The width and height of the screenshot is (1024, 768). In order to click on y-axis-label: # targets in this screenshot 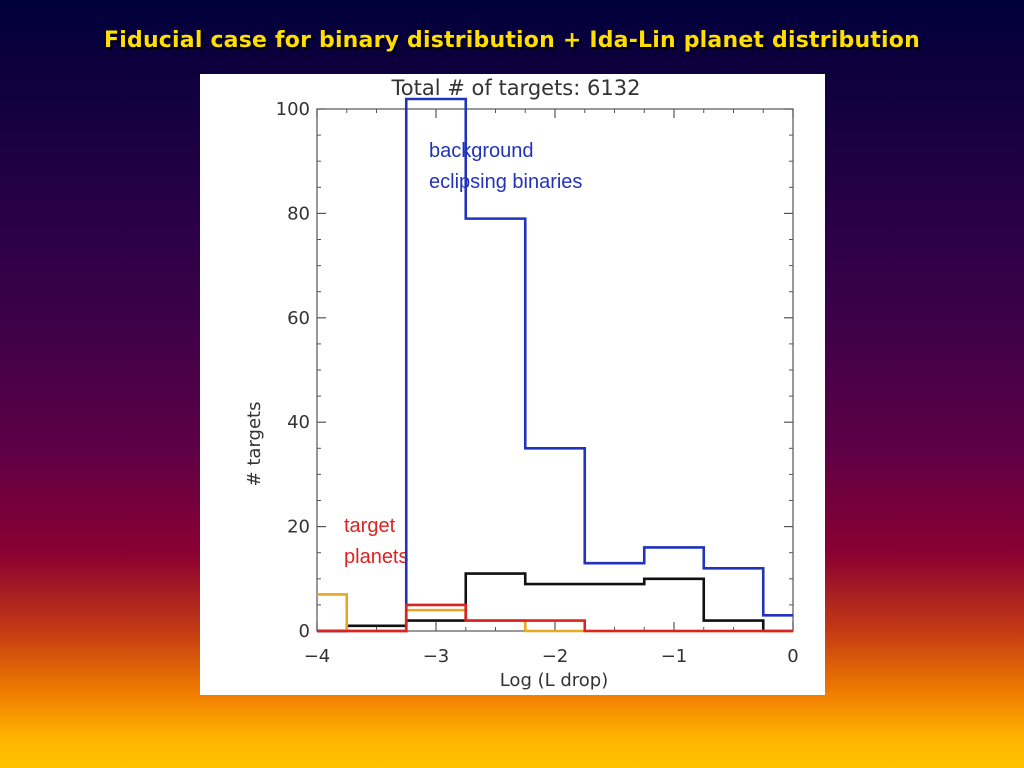, I will do `click(254, 444)`.